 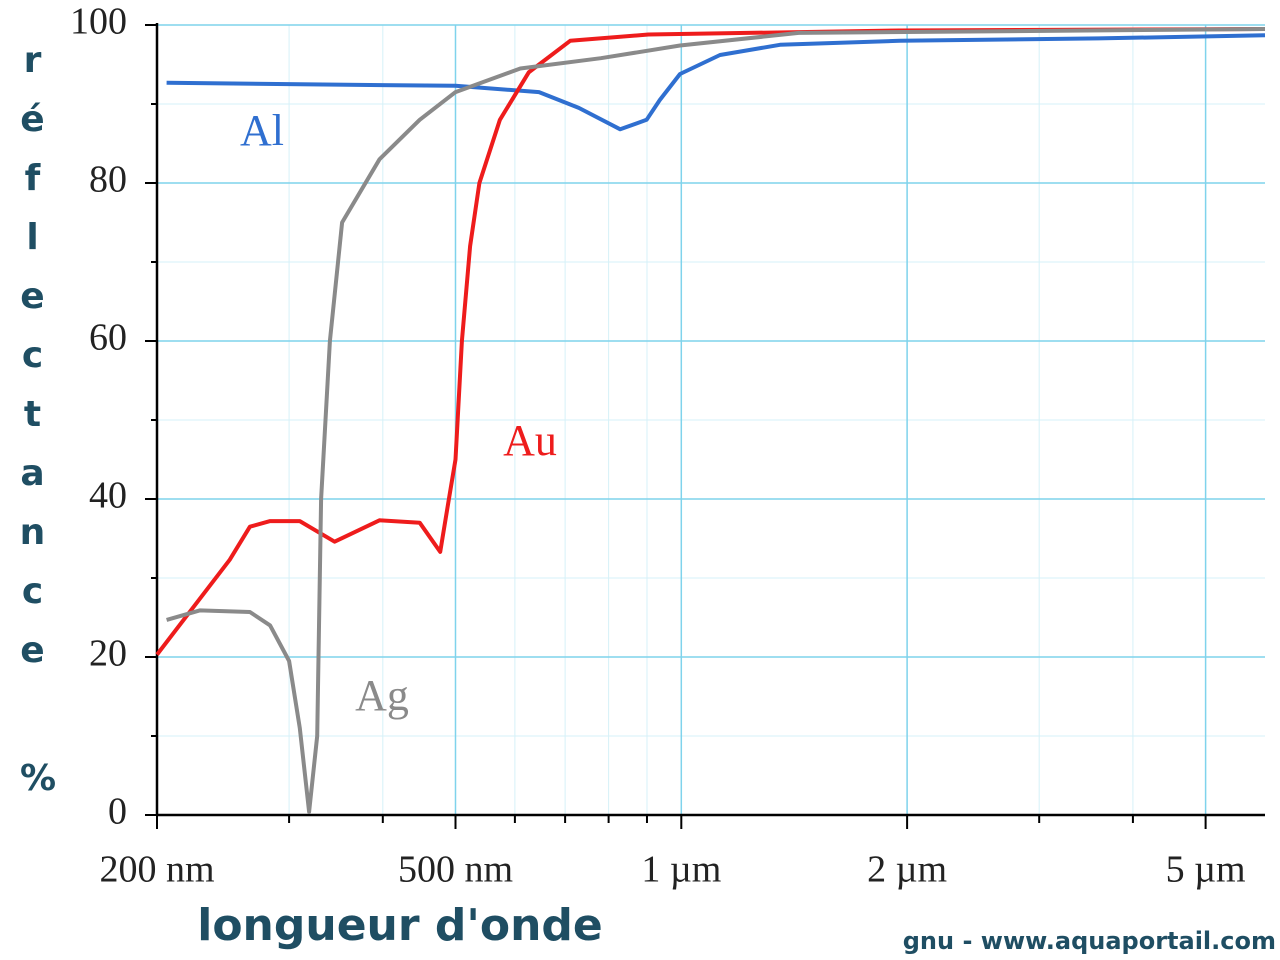 I want to click on x-tick-label: 5 µm, so click(x=1206, y=870).